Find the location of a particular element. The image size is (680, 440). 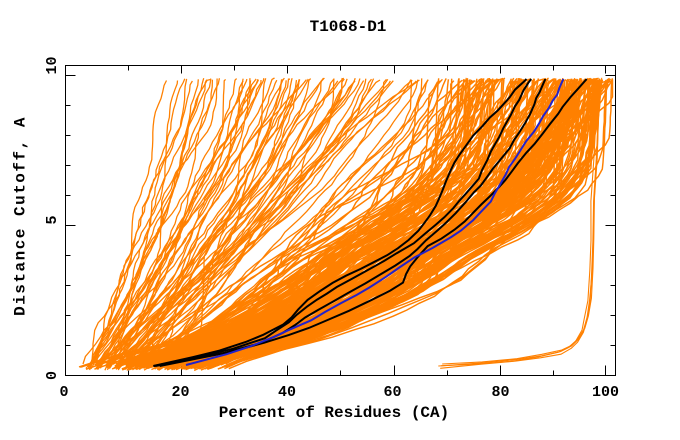

svg-text: 20 is located at coordinates (180, 392).